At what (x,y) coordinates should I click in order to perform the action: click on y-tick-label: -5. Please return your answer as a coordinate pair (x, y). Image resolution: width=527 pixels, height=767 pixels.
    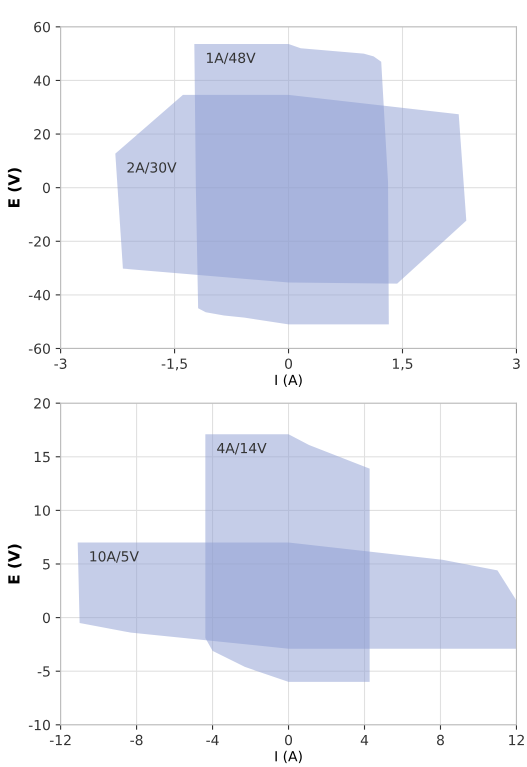
    Looking at the image, I should click on (44, 671).